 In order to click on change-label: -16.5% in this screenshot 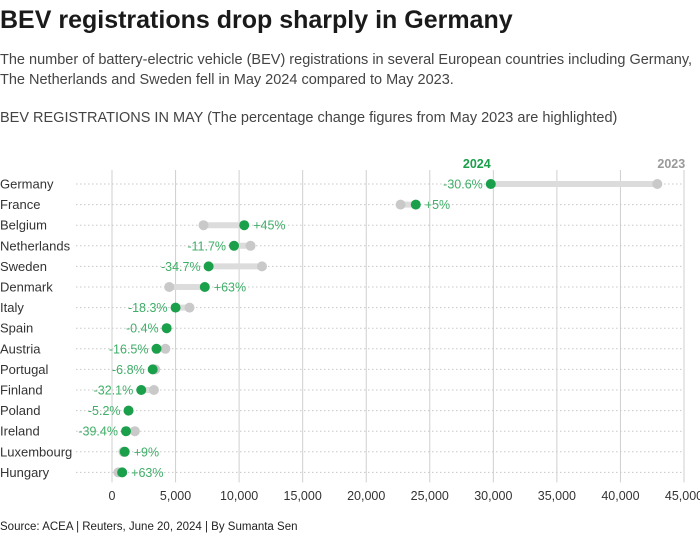, I will do `click(129, 349)`.